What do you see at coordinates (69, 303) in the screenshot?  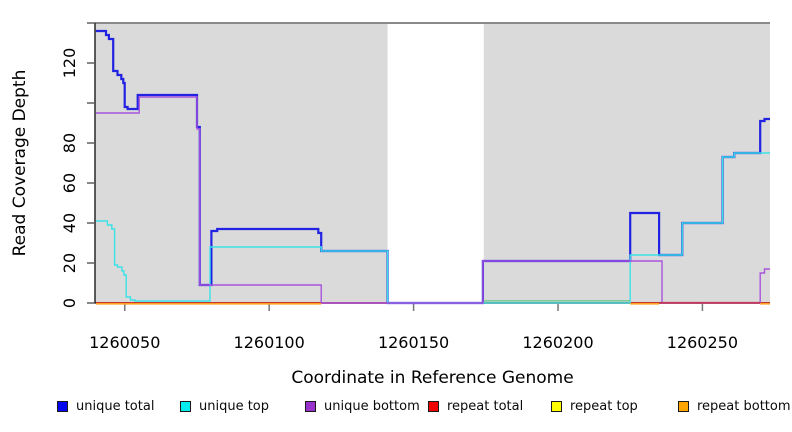 I see `y-tick-label: 0` at bounding box center [69, 303].